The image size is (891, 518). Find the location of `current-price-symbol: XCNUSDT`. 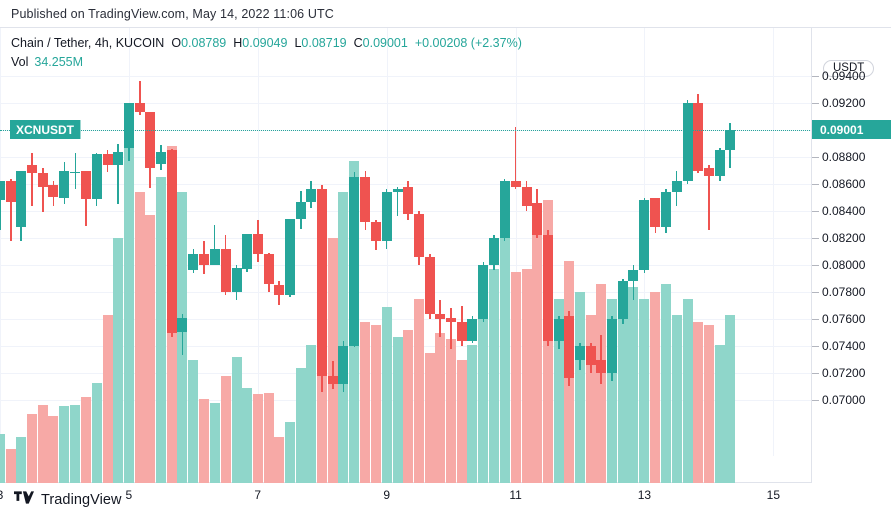

current-price-symbol: XCNUSDT is located at coordinates (45, 130).